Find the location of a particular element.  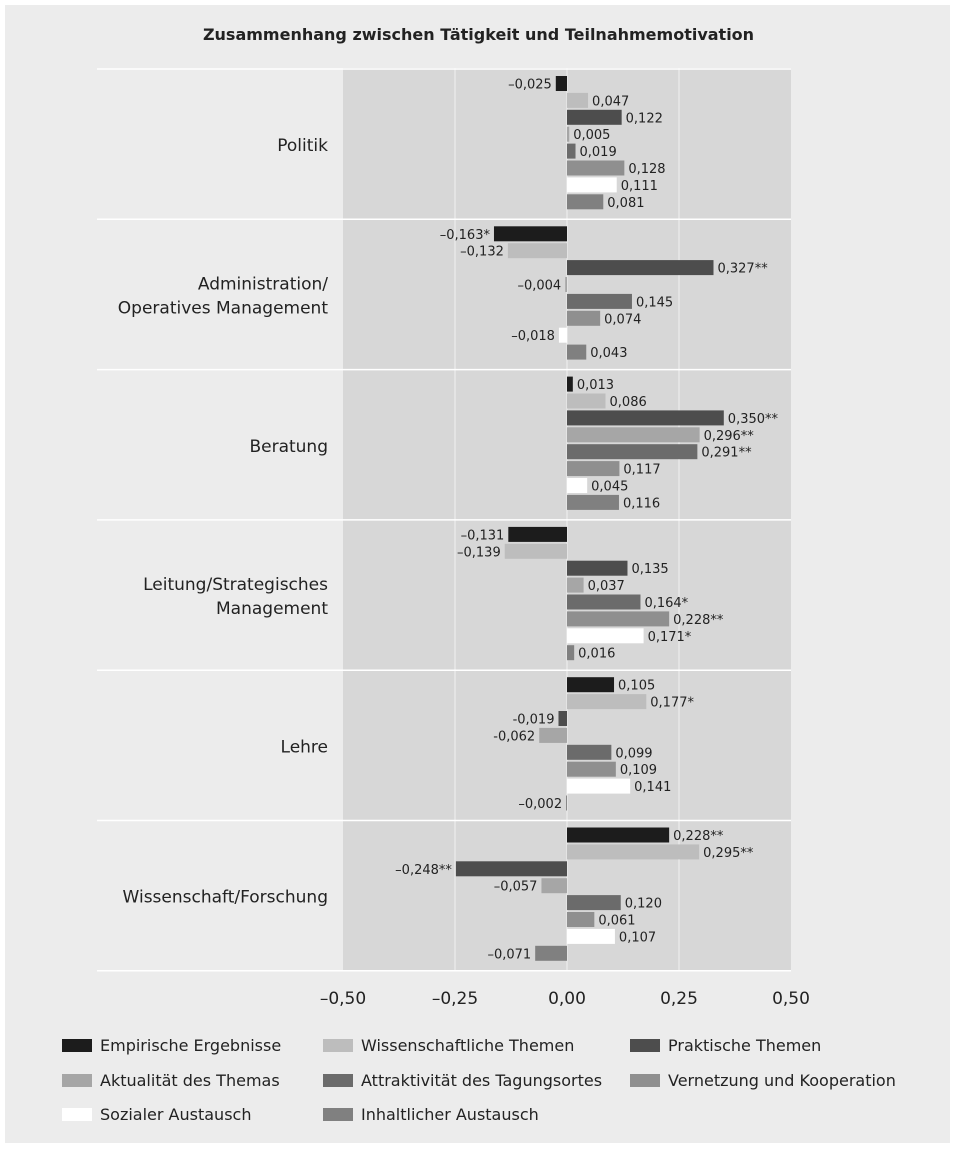

data-label: 0,327** is located at coordinates (742, 269).